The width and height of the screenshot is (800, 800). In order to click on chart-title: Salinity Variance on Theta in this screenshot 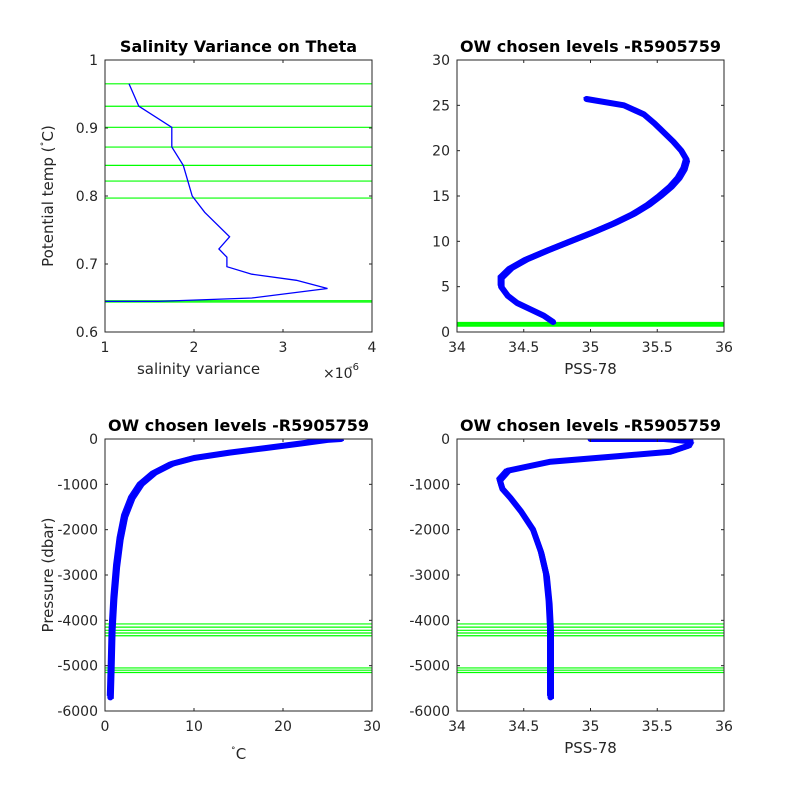, I will do `click(238, 46)`.